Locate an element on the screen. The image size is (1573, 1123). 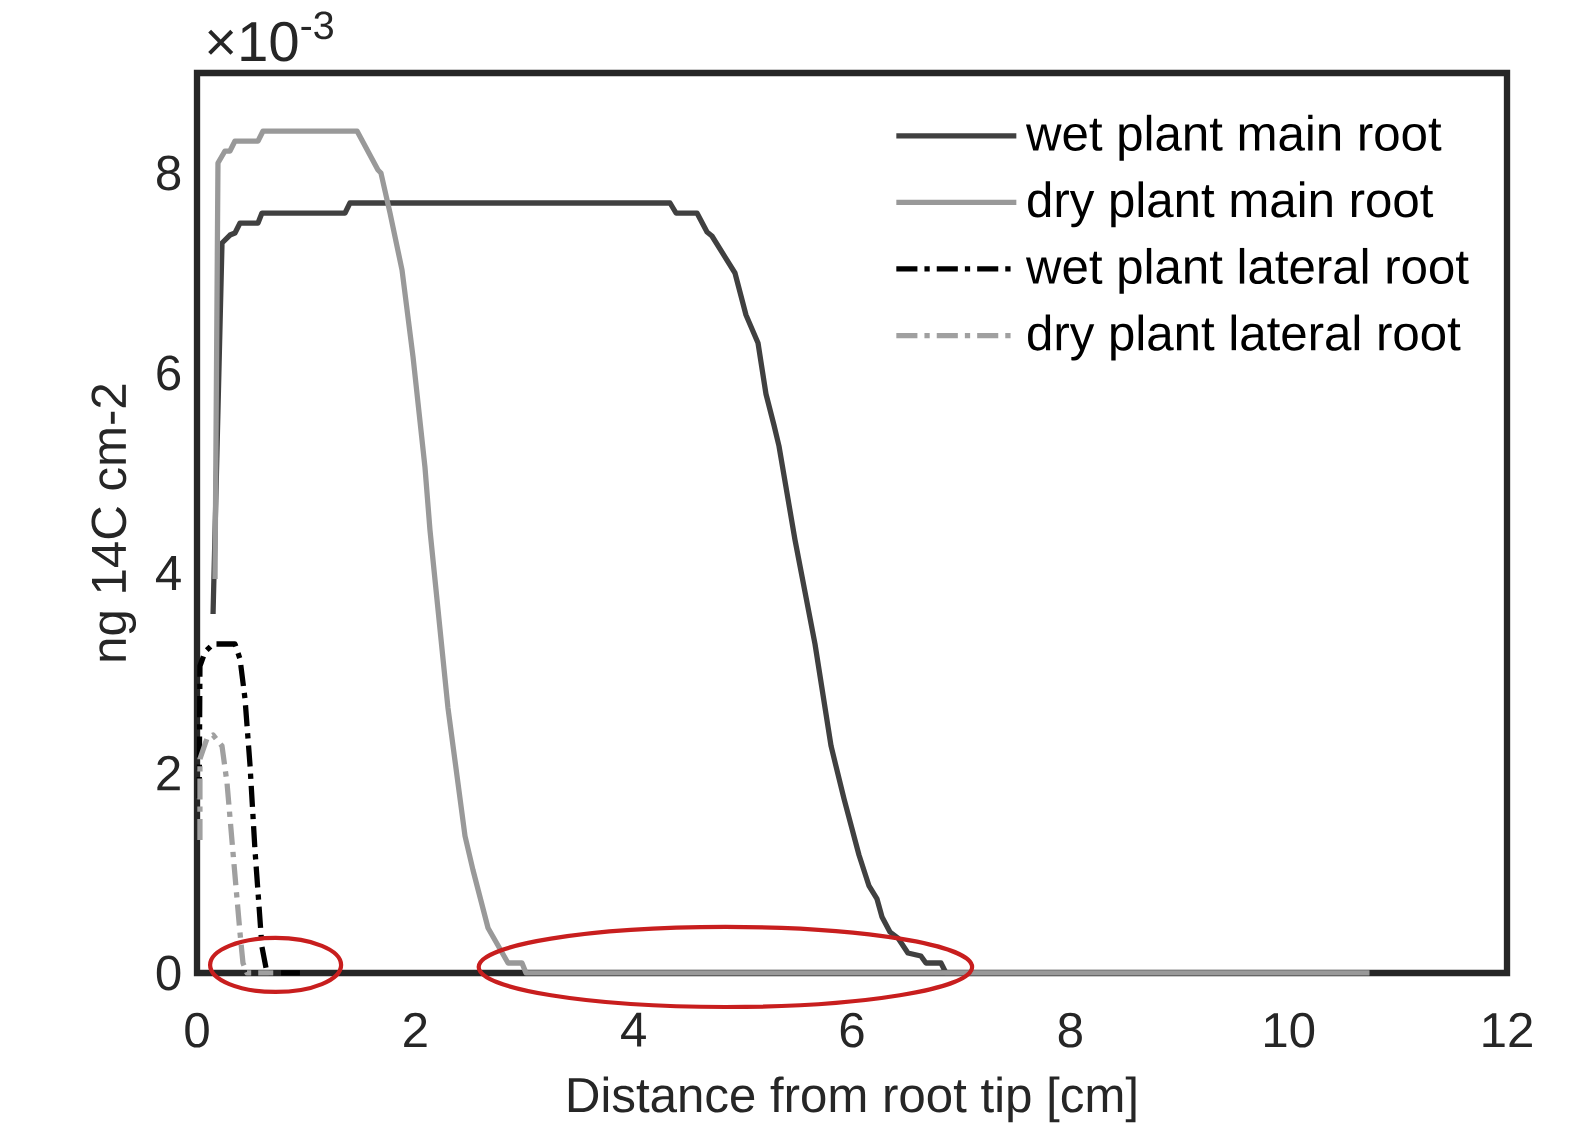
legend-label: dry plant lateral root is located at coordinates (1244, 337).